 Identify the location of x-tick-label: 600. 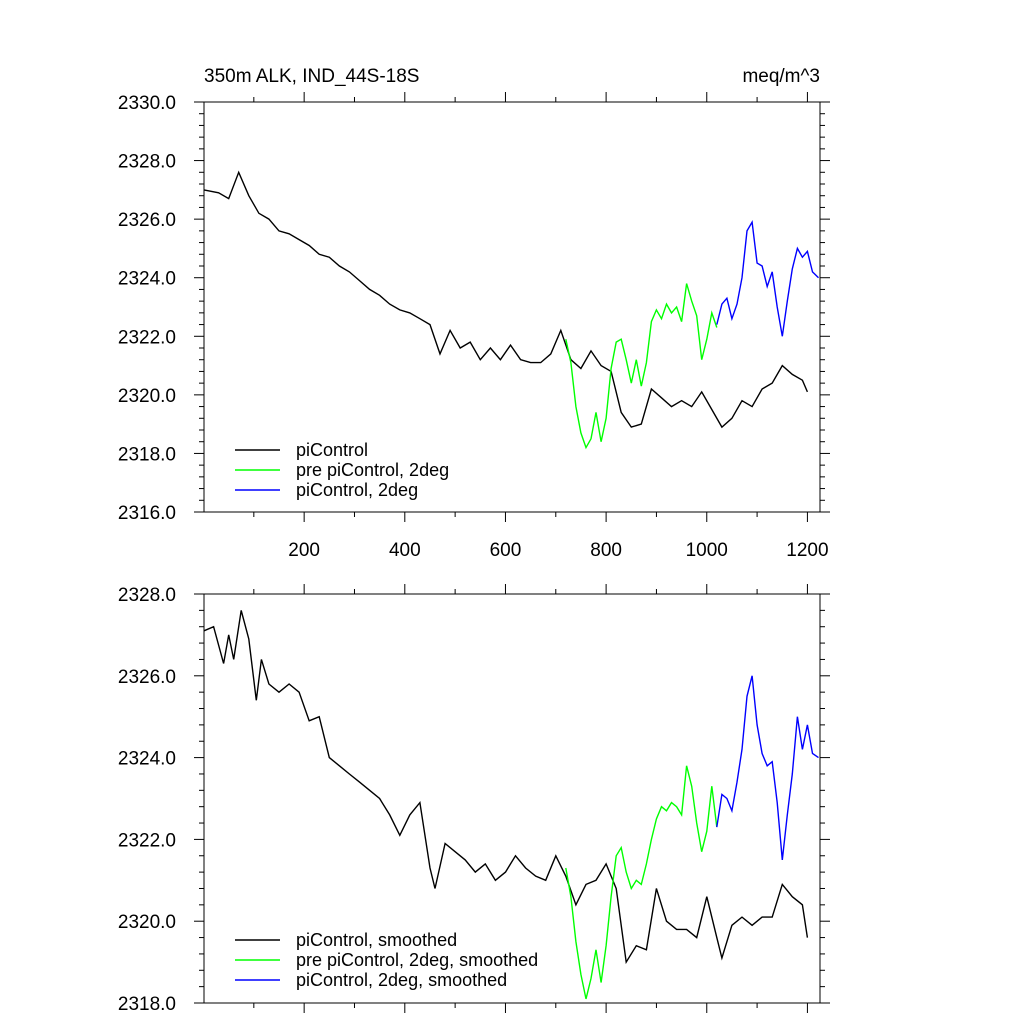
(506, 550).